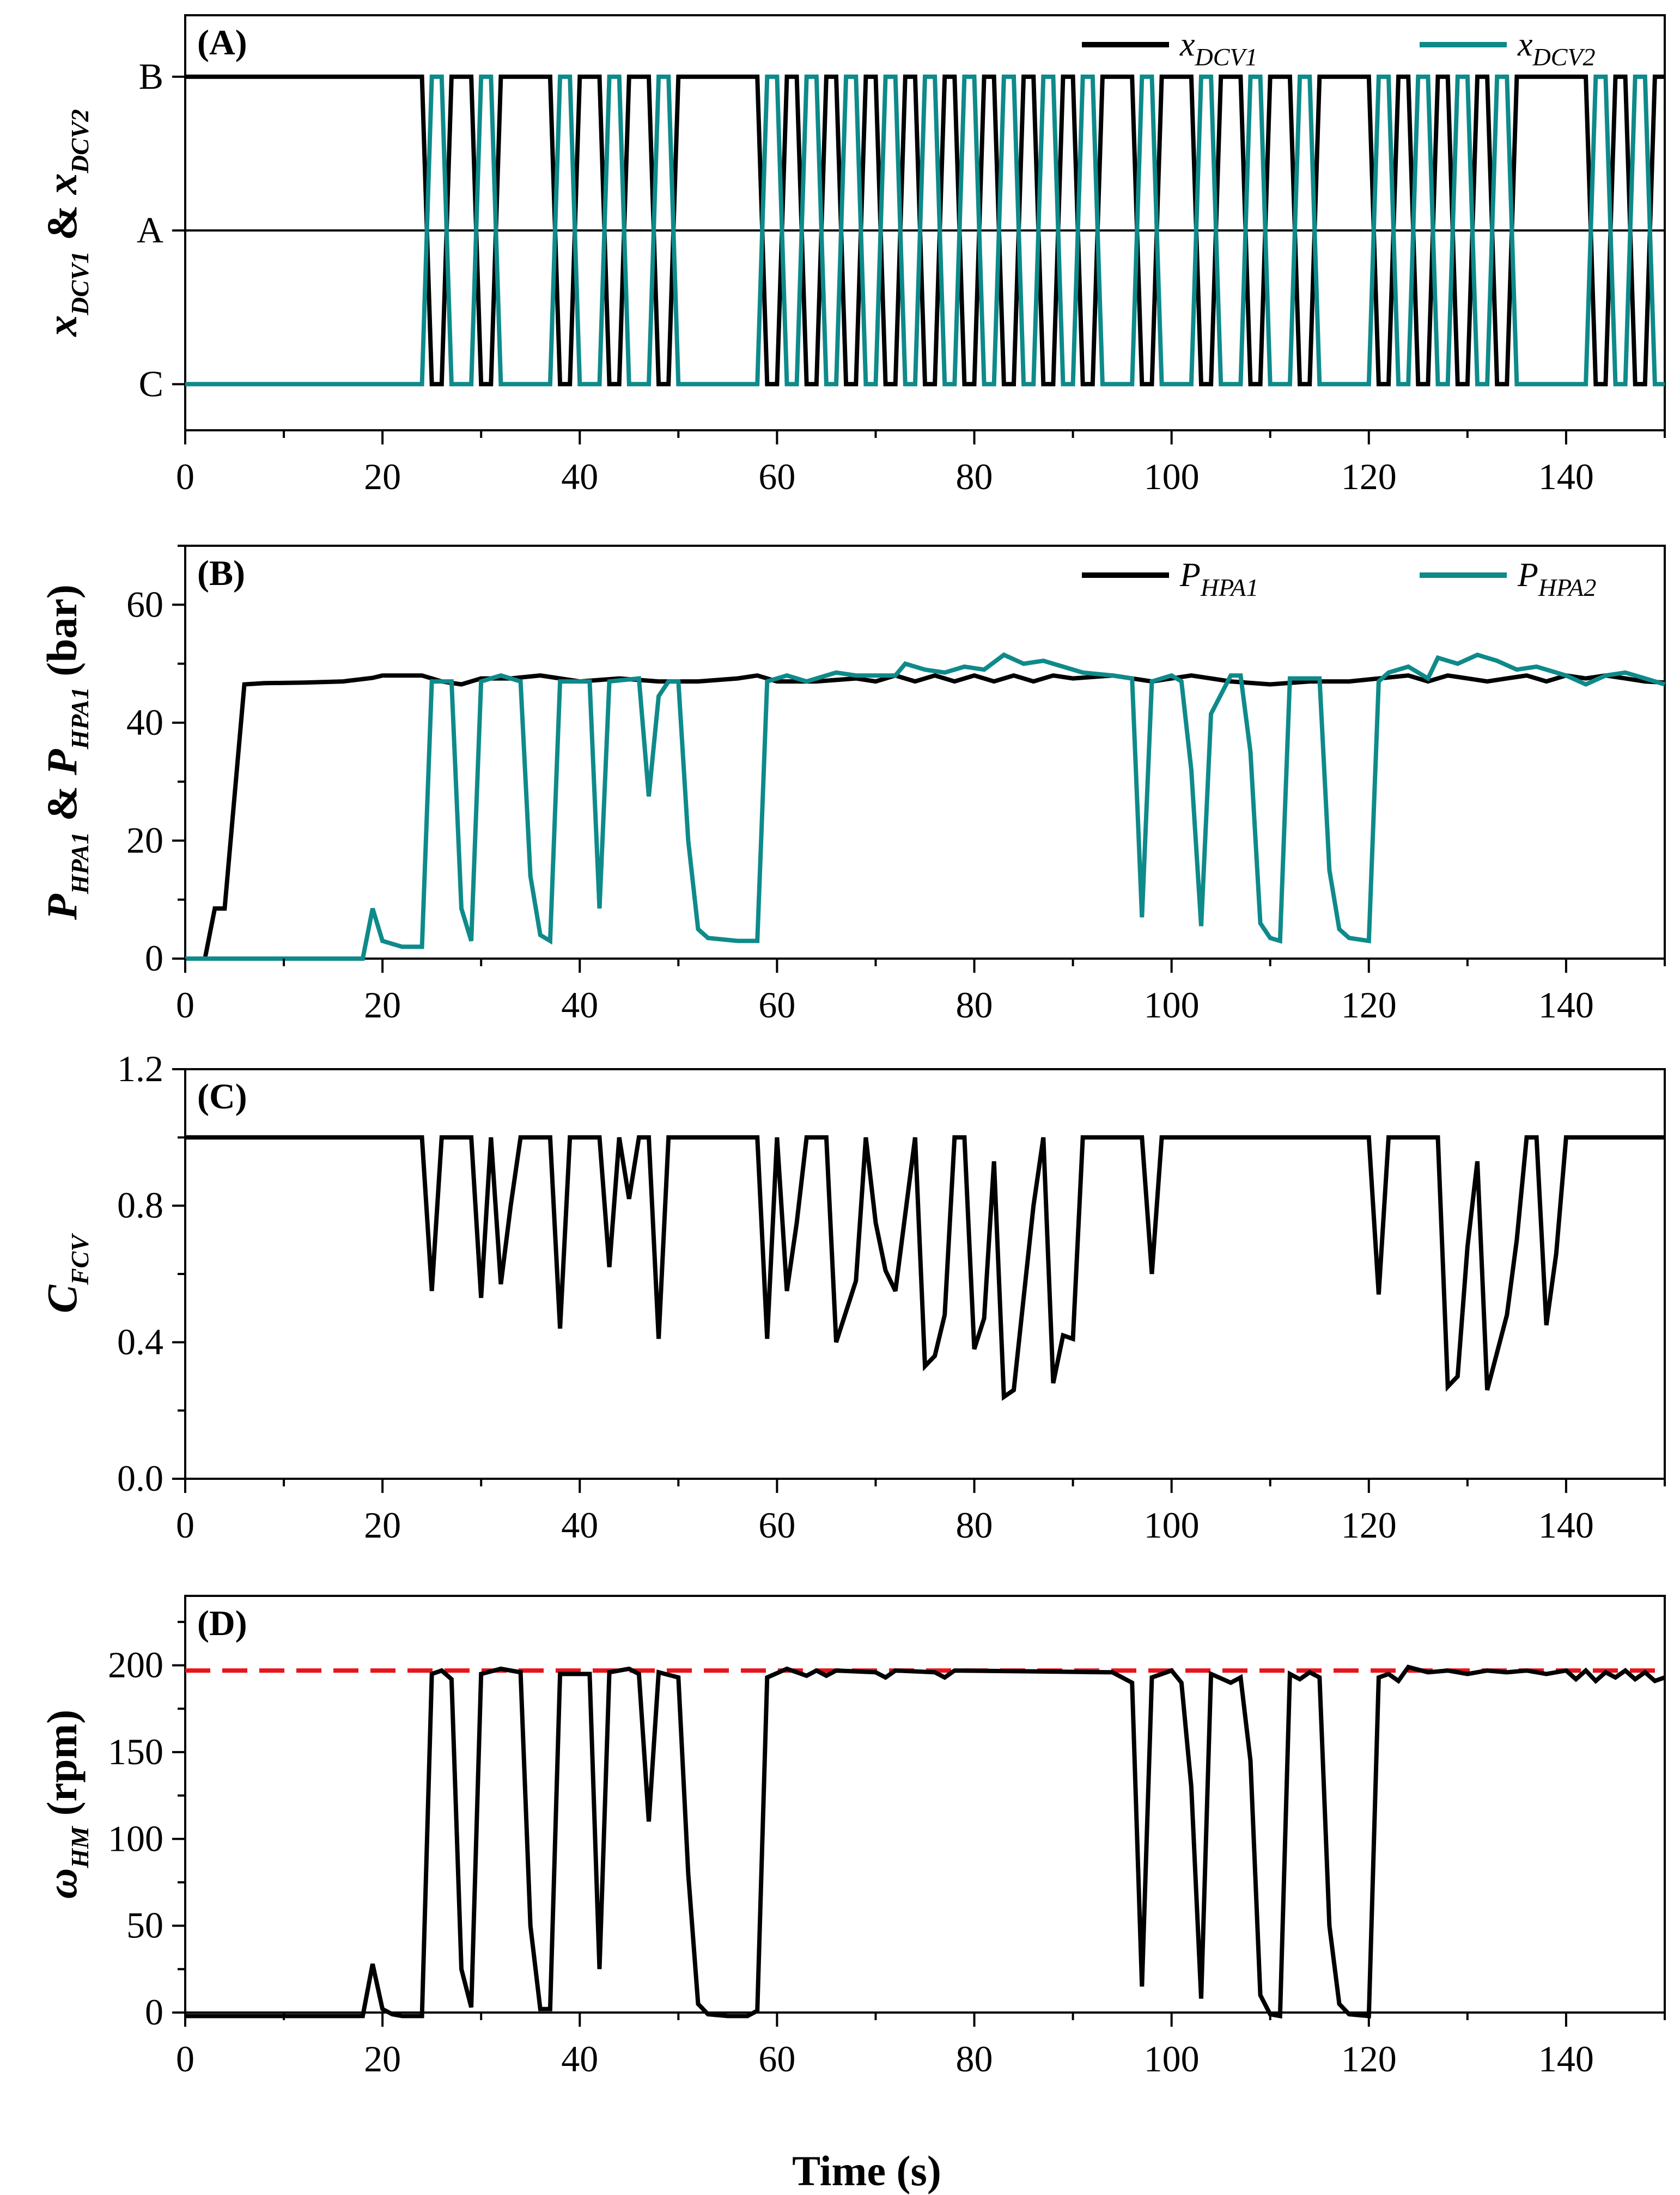 Image resolution: width=1680 pixels, height=2195 pixels. I want to click on series-line-p-hpa2, so click(925, 806).